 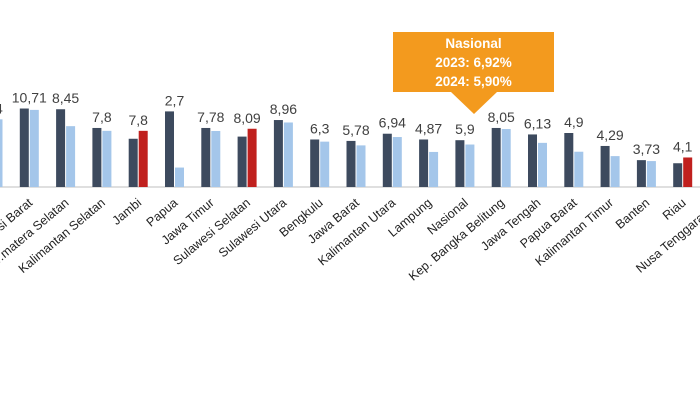 I want to click on data-label: 9,4, so click(x=1, y=108).